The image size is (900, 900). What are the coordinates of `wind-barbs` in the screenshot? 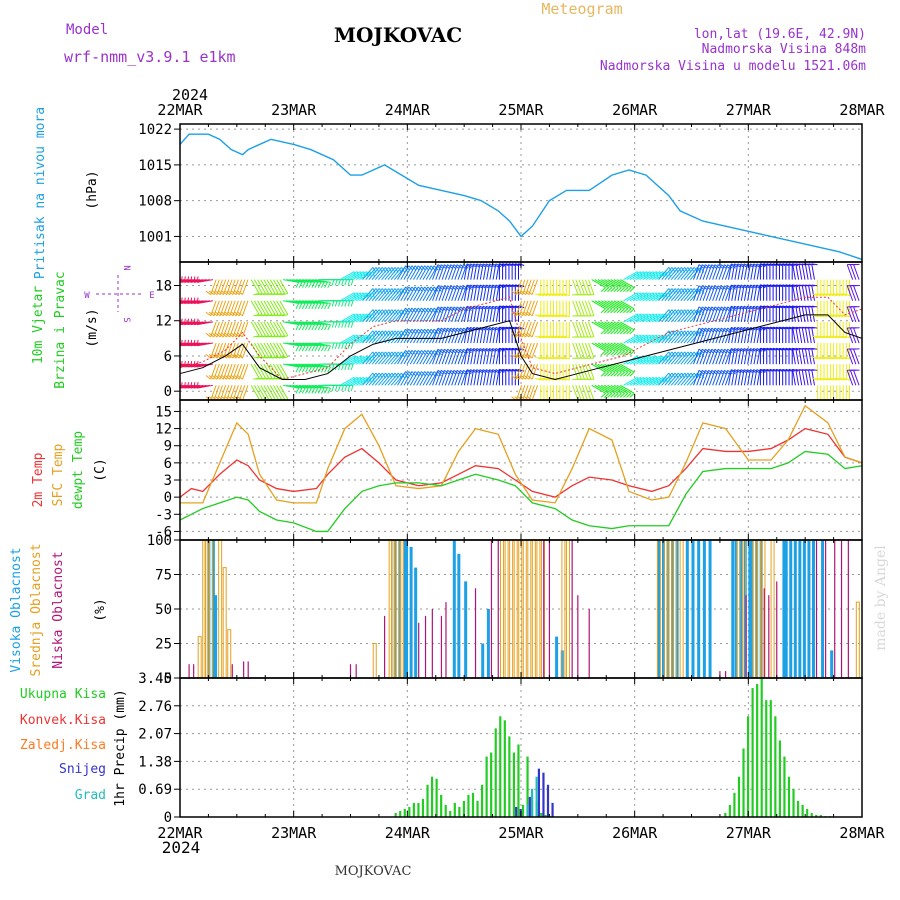 It's located at (514, 331).